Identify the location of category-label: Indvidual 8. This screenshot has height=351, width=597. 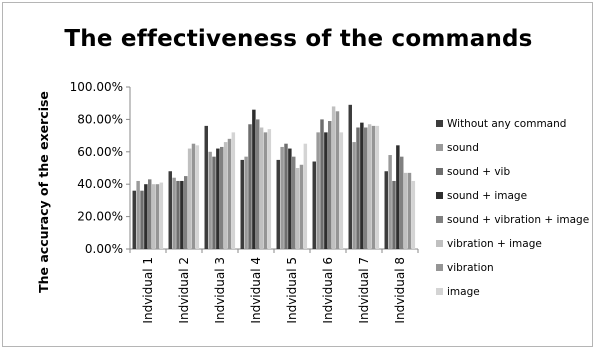
(400, 290).